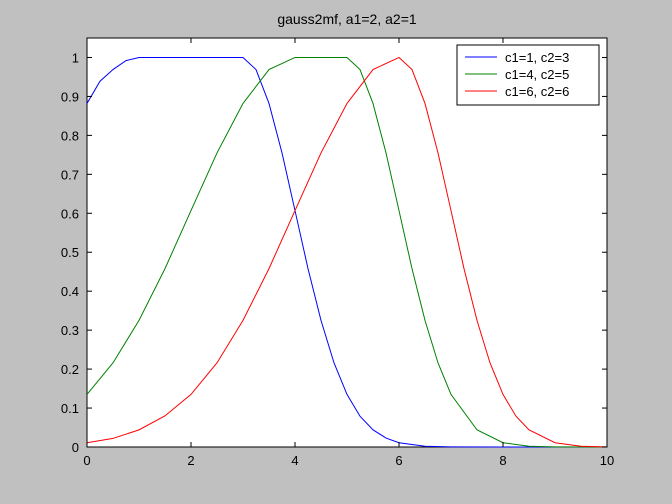 Image resolution: width=672 pixels, height=504 pixels. What do you see at coordinates (70, 96) in the screenshot?
I see `y-tick-label-9: 0.9` at bounding box center [70, 96].